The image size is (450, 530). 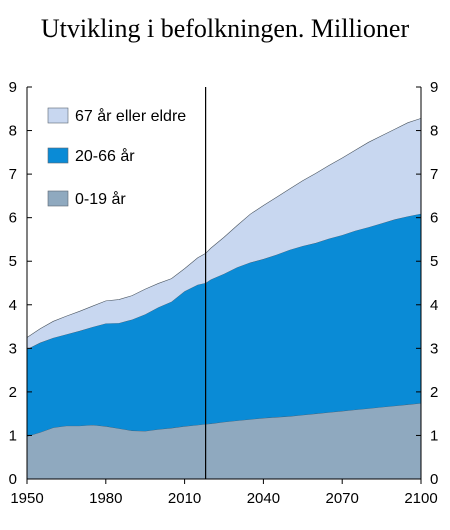 I want to click on y-tick-label-left: 4, so click(x=13, y=305).